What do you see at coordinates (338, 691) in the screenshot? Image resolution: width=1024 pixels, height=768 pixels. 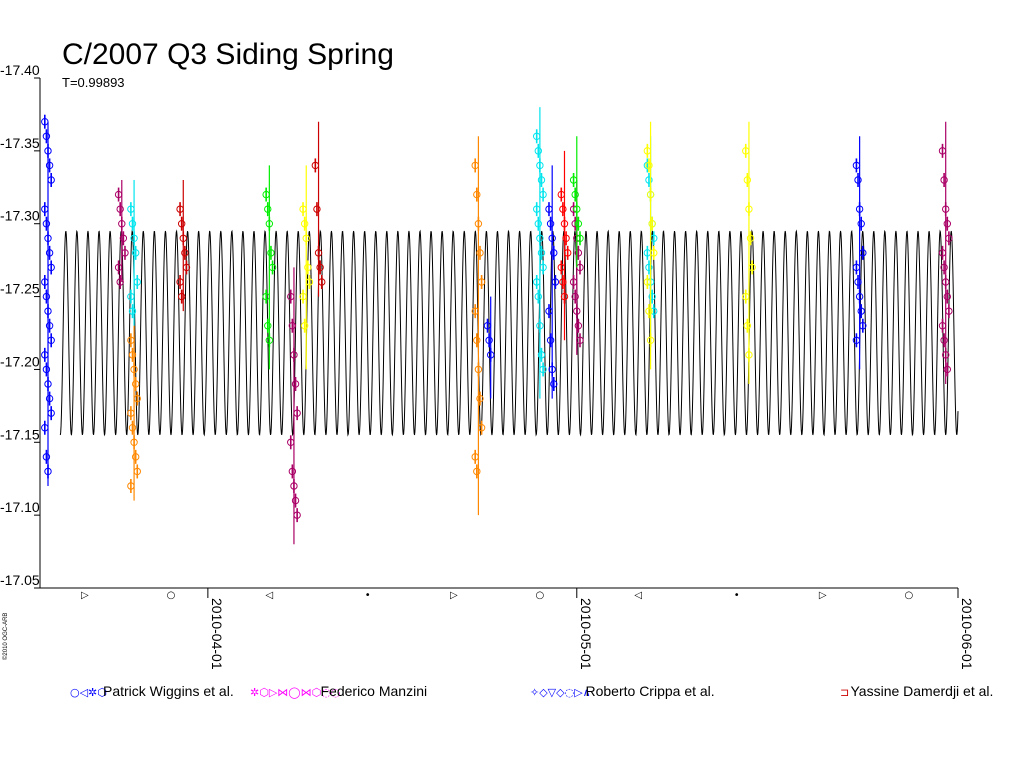 I see `legend-entry: ✲⬡▷⋈◯⋈⬡◌◌Federico Manzini` at bounding box center [338, 691].